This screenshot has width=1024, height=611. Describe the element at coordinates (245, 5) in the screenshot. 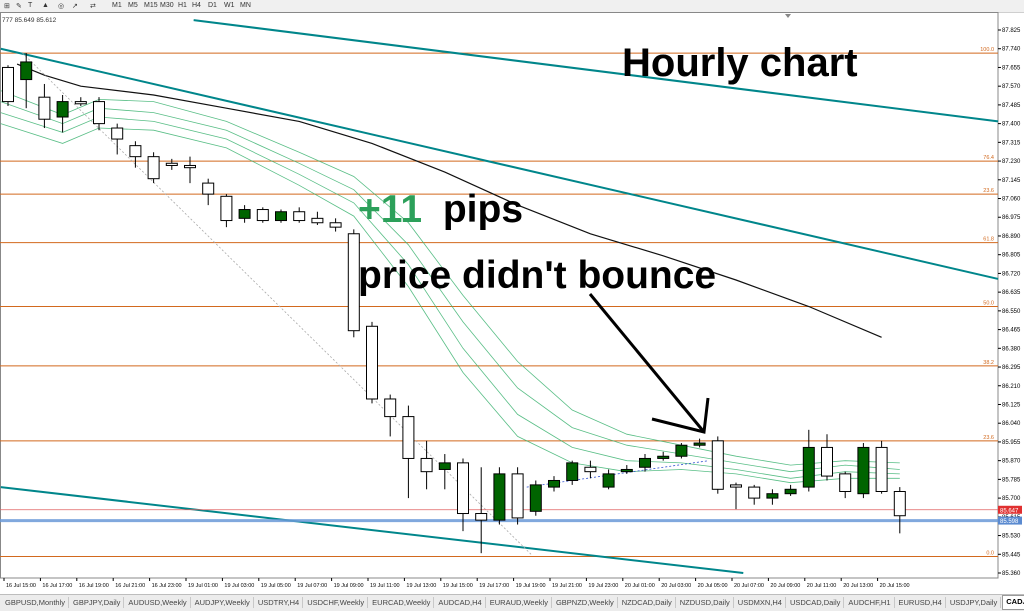

I see `tf-MN: MN` at that location.